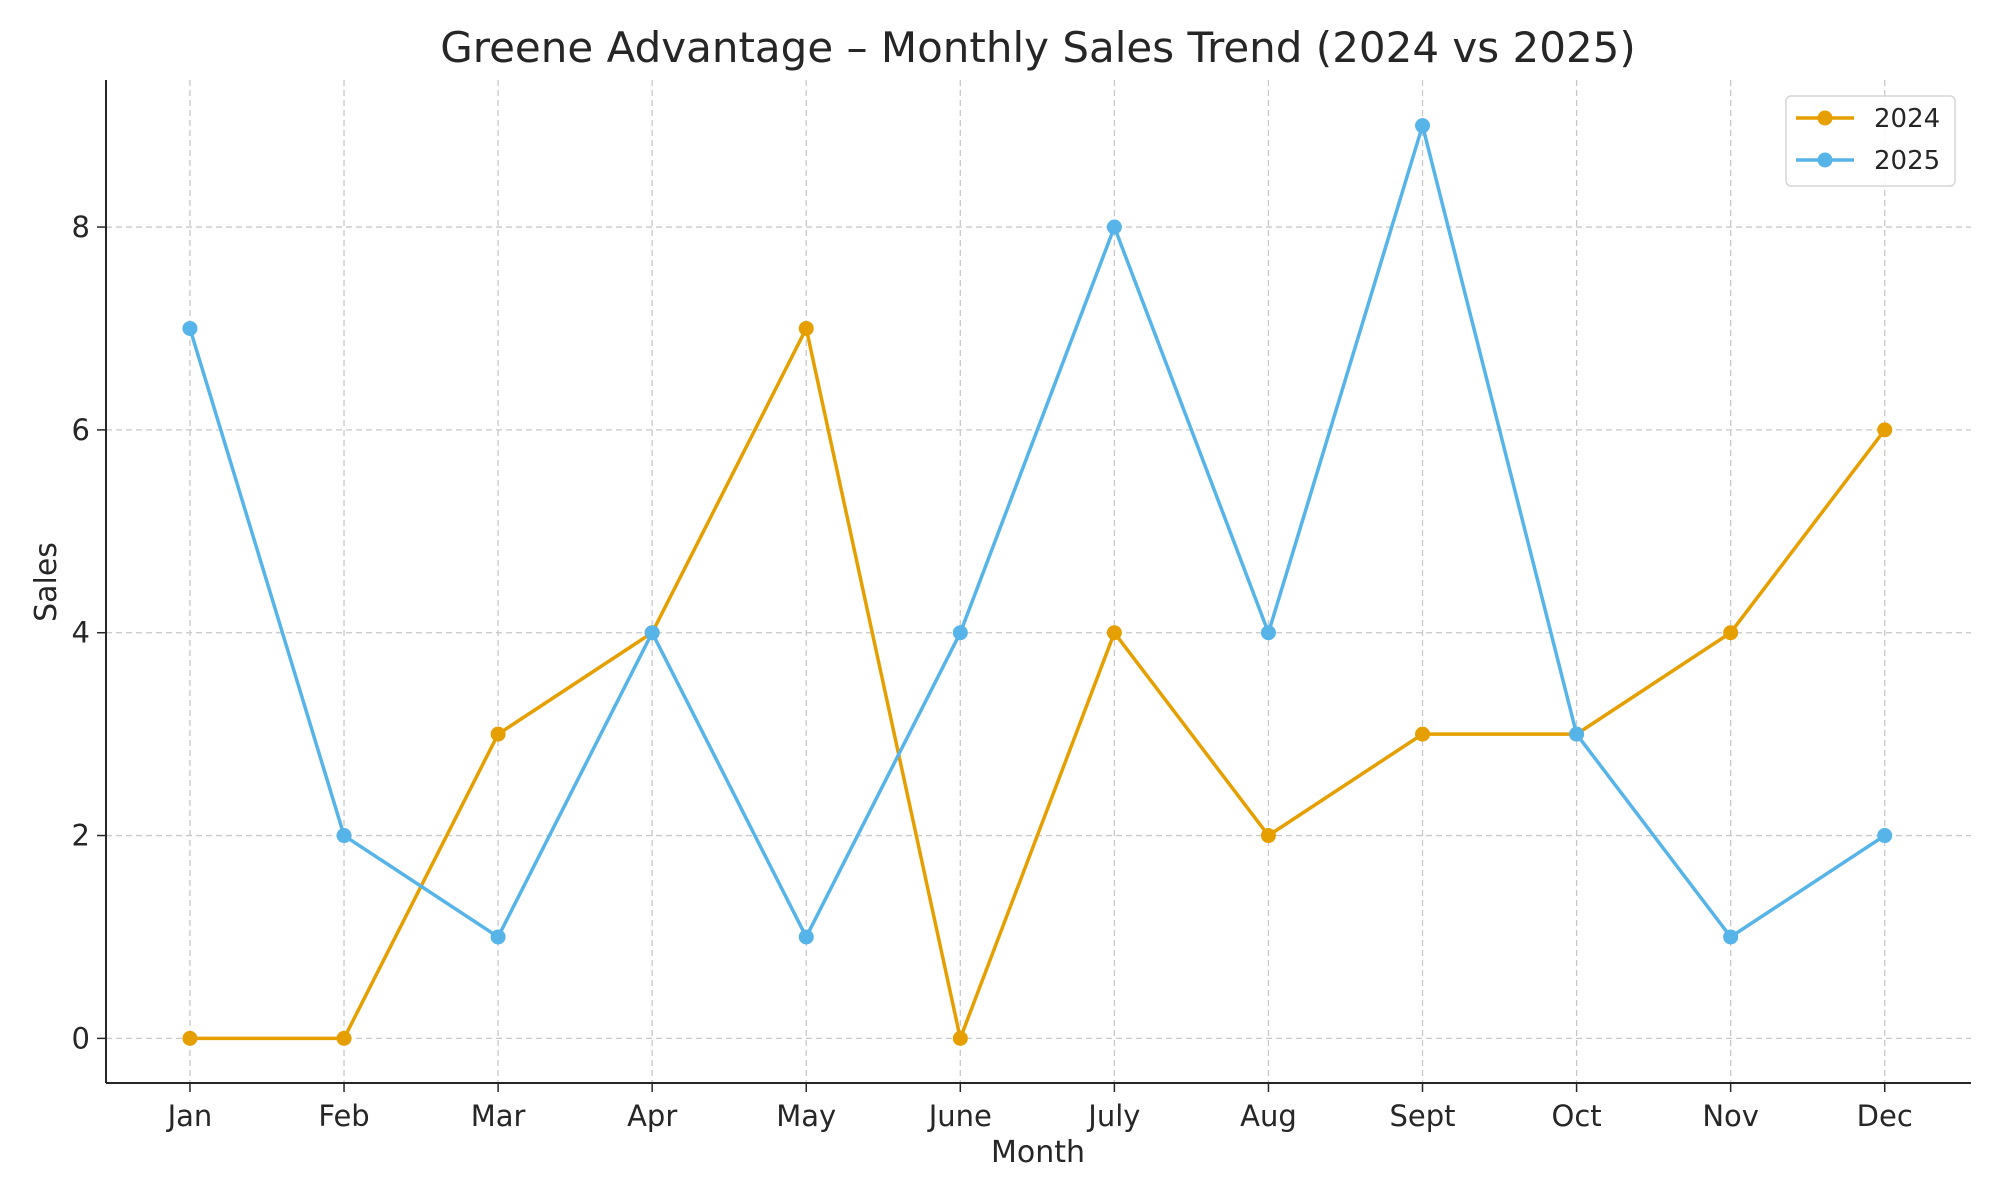 This screenshot has height=1200, width=2000. I want to click on x-tick-label: June, so click(959, 1116).